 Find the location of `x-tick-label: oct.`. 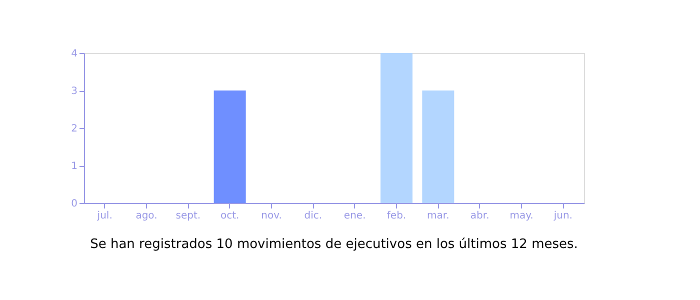

x-tick-label: oct. is located at coordinates (230, 216).